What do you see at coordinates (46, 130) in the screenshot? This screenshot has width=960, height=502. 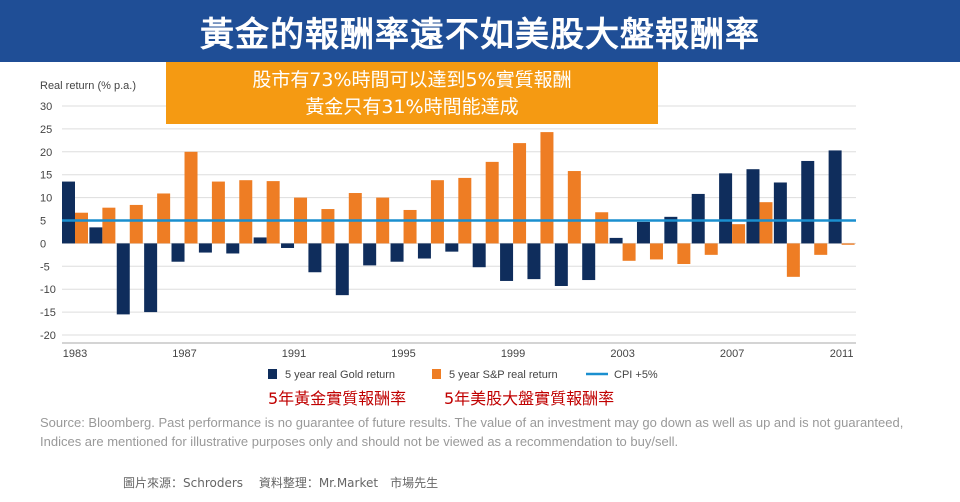 I see `y-tick-label: 25` at bounding box center [46, 130].